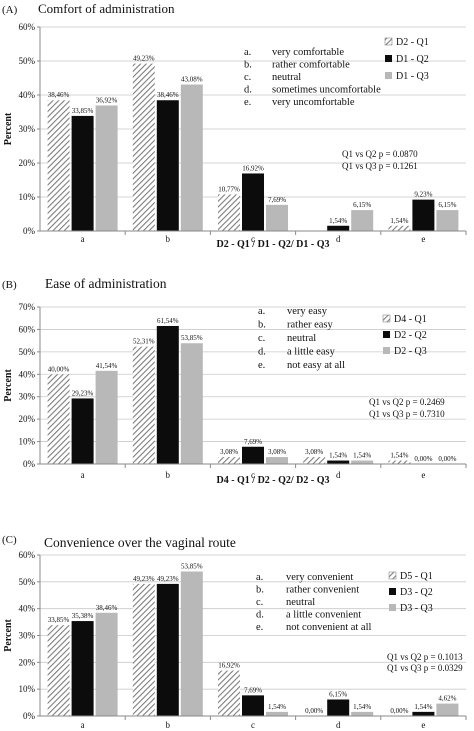 This screenshot has width=474, height=731. What do you see at coordinates (423, 215) in the screenshot?
I see `bar-d1-q2-e` at bounding box center [423, 215].